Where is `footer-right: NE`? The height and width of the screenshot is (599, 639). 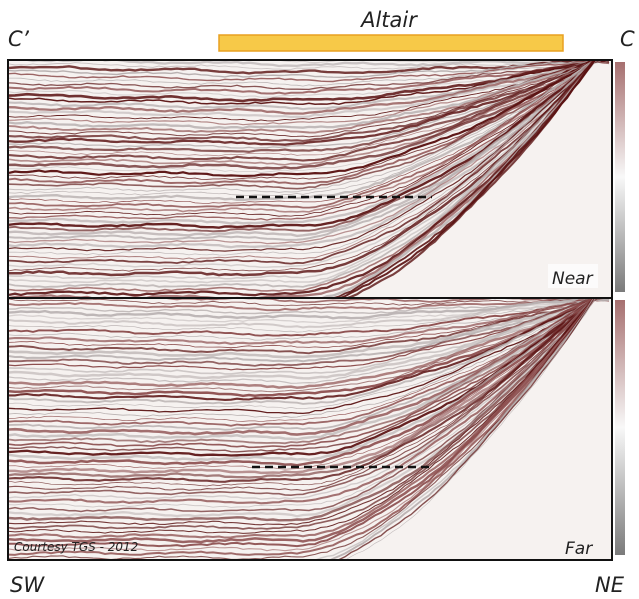 footer-right: NE is located at coordinates (610, 585).